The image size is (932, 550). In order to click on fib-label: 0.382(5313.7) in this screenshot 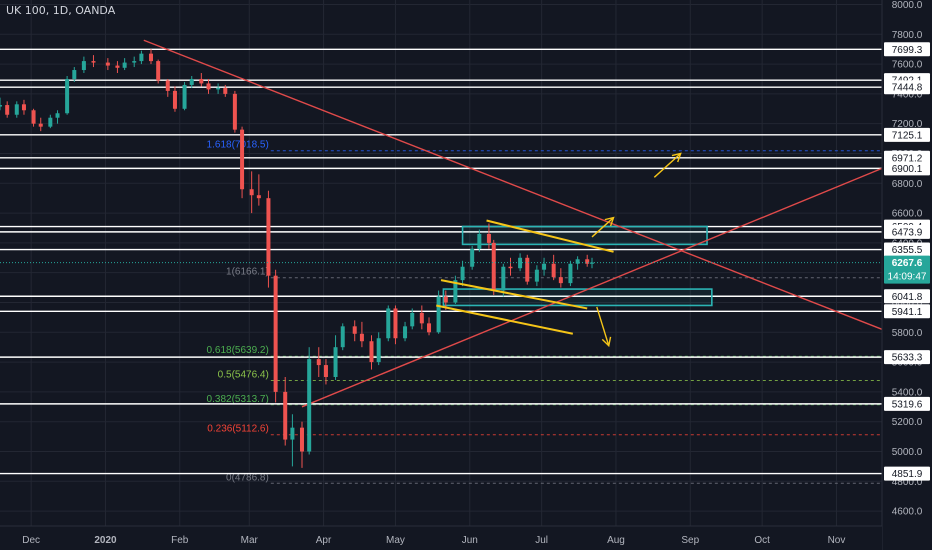, I will do `click(238, 399)`.